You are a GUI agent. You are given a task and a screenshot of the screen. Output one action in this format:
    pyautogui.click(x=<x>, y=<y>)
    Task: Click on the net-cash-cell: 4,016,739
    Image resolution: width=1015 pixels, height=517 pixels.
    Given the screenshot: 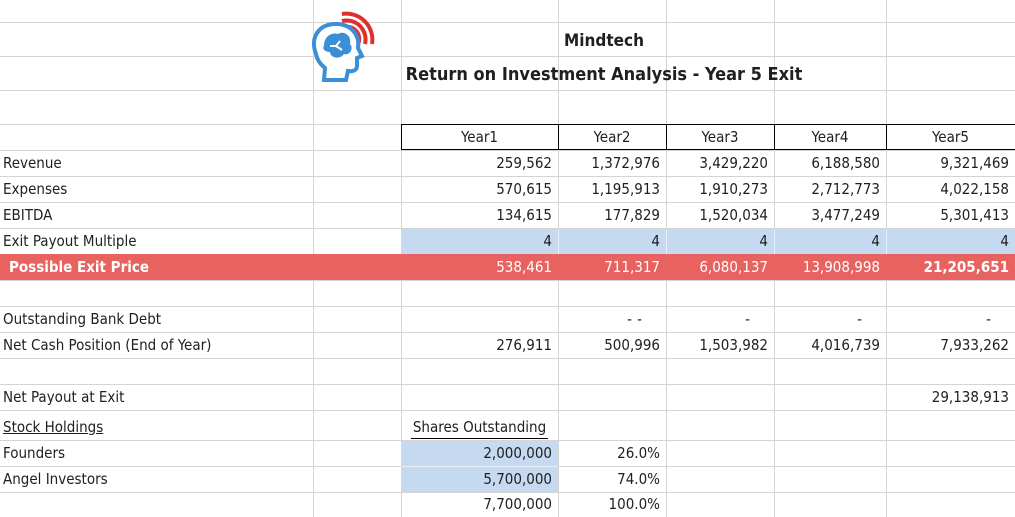 What is the action you would take?
    pyautogui.click(x=845, y=345)
    